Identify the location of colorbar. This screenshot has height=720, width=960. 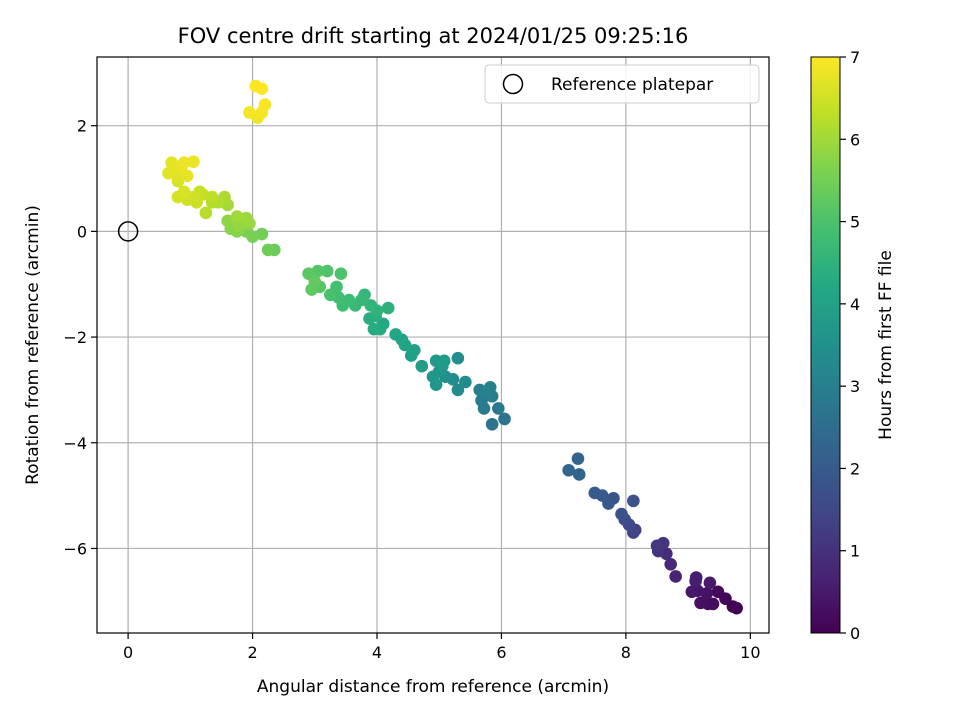
(825, 345).